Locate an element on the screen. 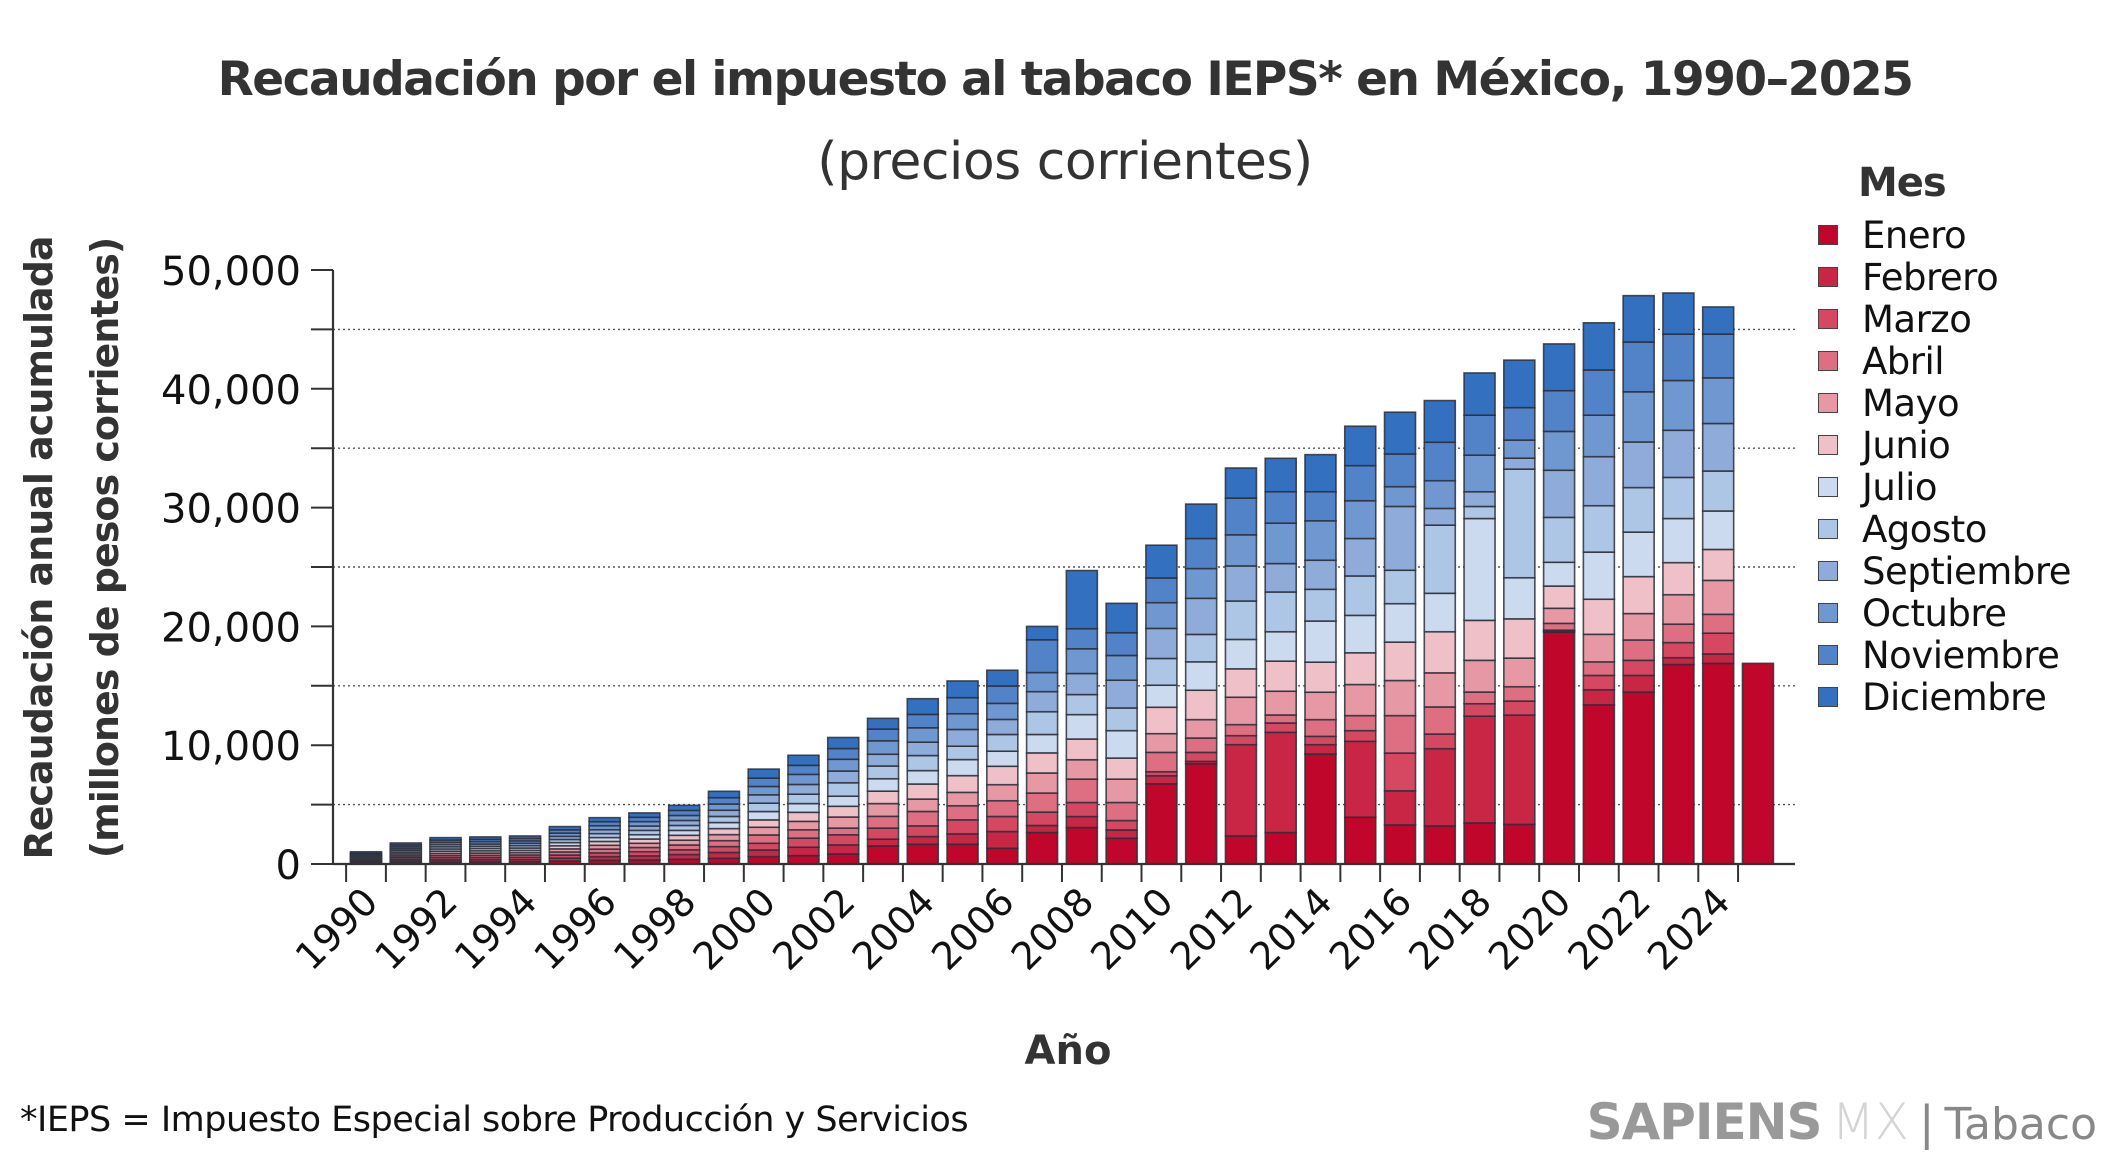 This screenshot has width=2105, height=1175. bar-segment-2001-febrero is located at coordinates (803, 851).